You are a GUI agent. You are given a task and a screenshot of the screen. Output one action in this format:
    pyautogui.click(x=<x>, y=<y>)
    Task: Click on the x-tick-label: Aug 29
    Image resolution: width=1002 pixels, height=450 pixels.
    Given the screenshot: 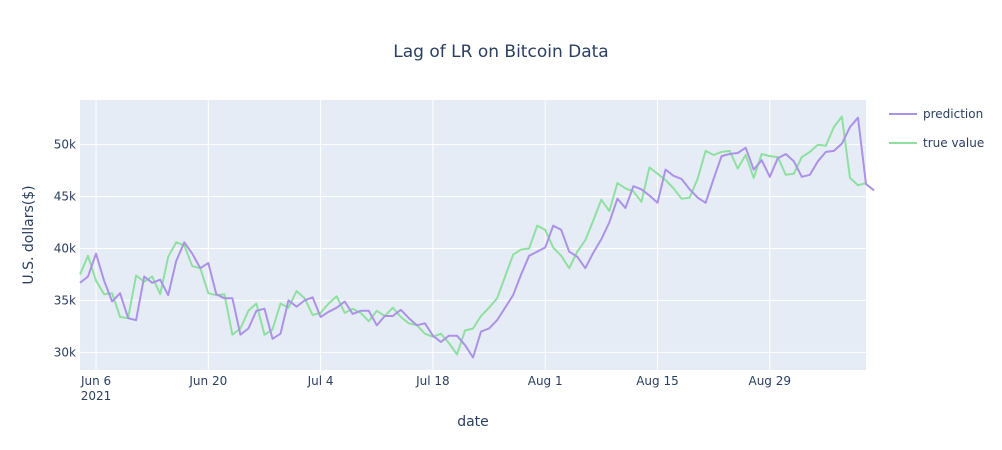 What is the action you would take?
    pyautogui.click(x=769, y=381)
    